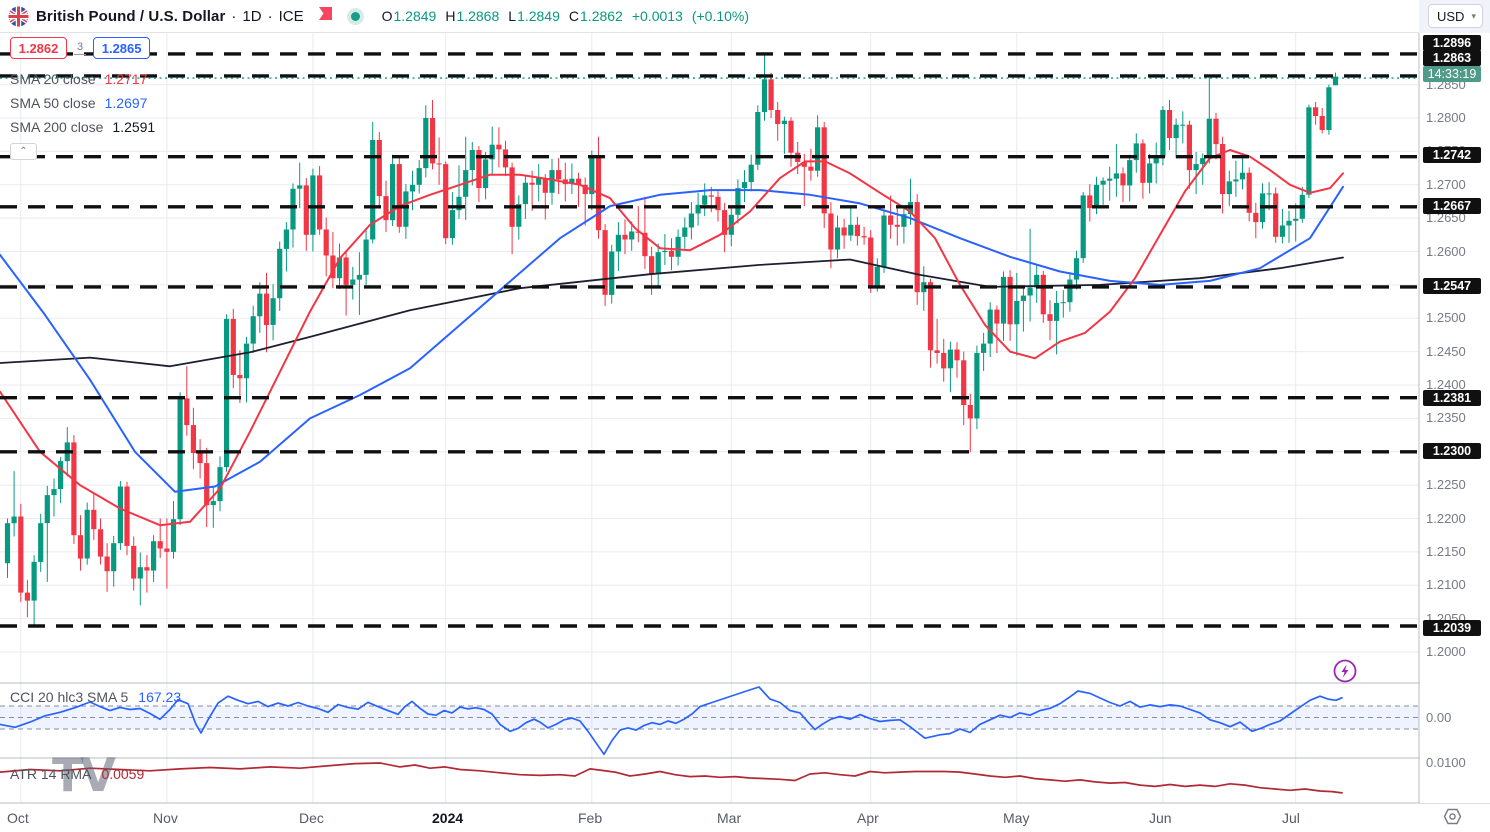 The height and width of the screenshot is (832, 1490). Describe the element at coordinates (720, 16) in the screenshot. I see `change-percent-value: (+0.10%)` at that location.